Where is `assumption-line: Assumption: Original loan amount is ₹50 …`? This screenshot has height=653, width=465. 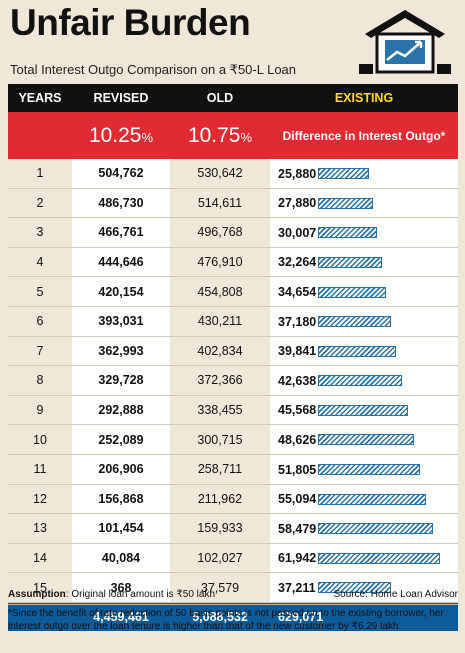 assumption-line: Assumption: Original loan amount is ₹50 … is located at coordinates (233, 594).